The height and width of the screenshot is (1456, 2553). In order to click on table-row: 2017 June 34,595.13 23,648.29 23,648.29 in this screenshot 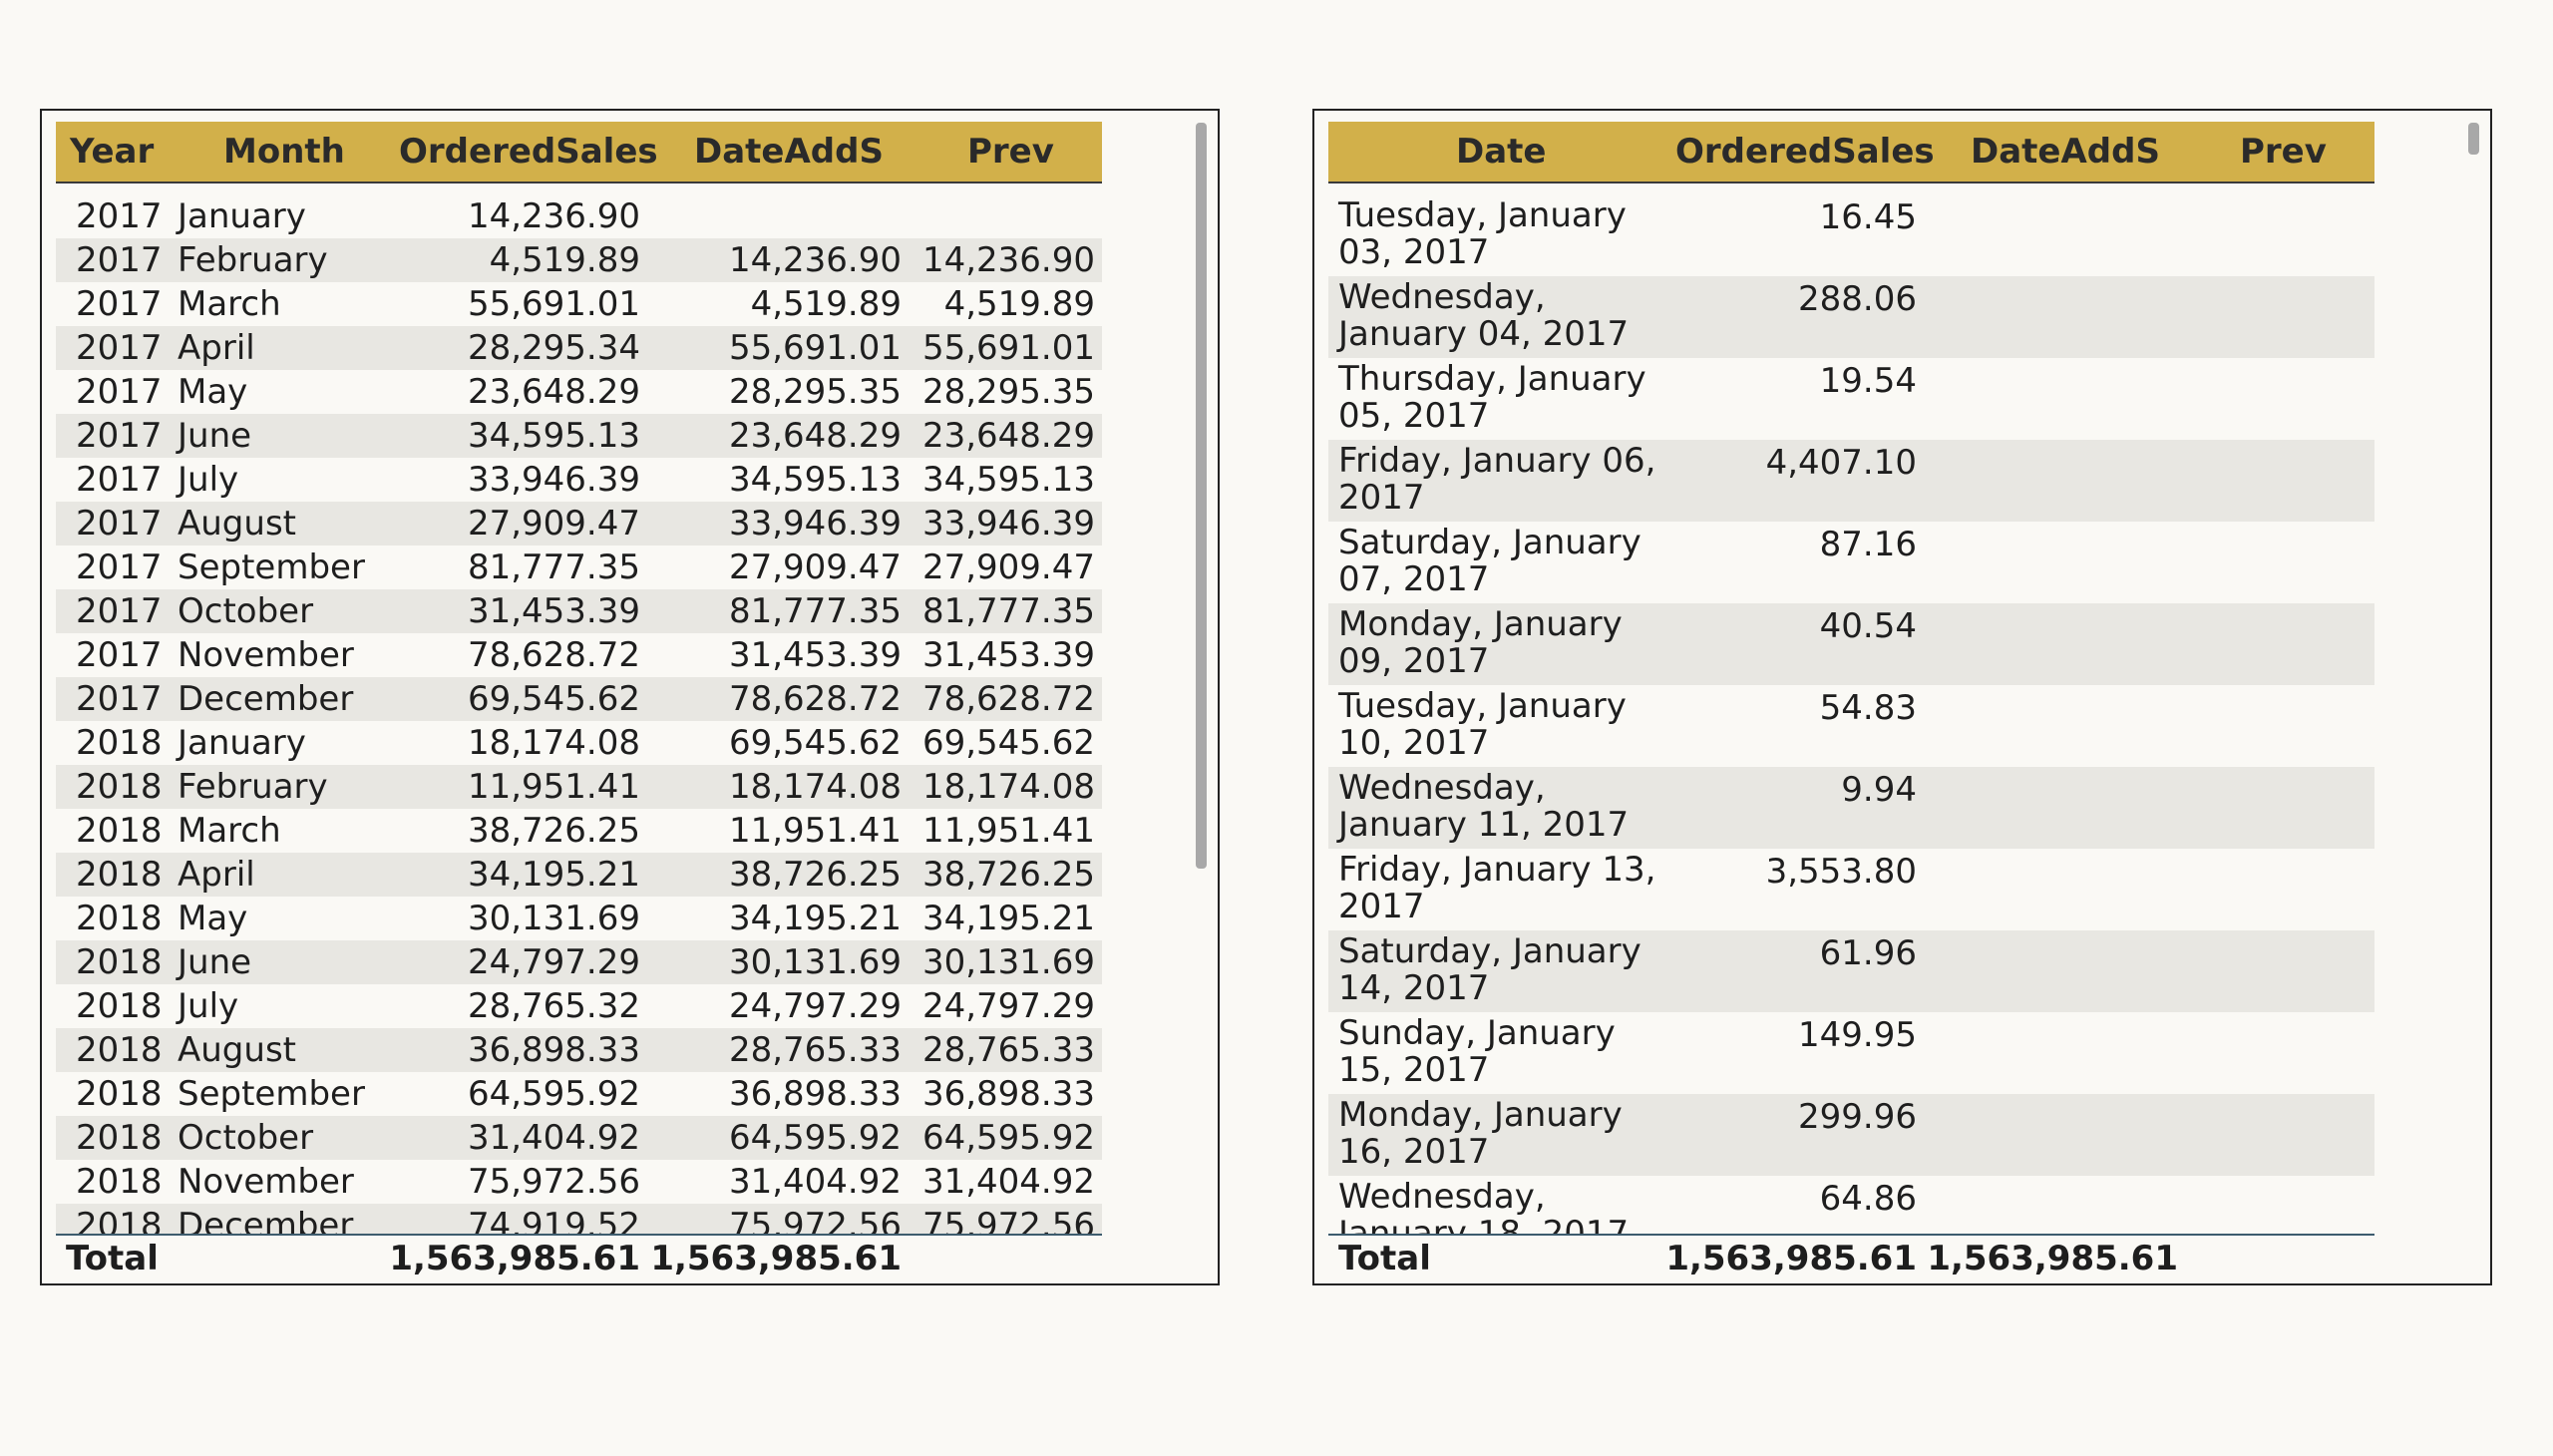, I will do `click(579, 436)`.